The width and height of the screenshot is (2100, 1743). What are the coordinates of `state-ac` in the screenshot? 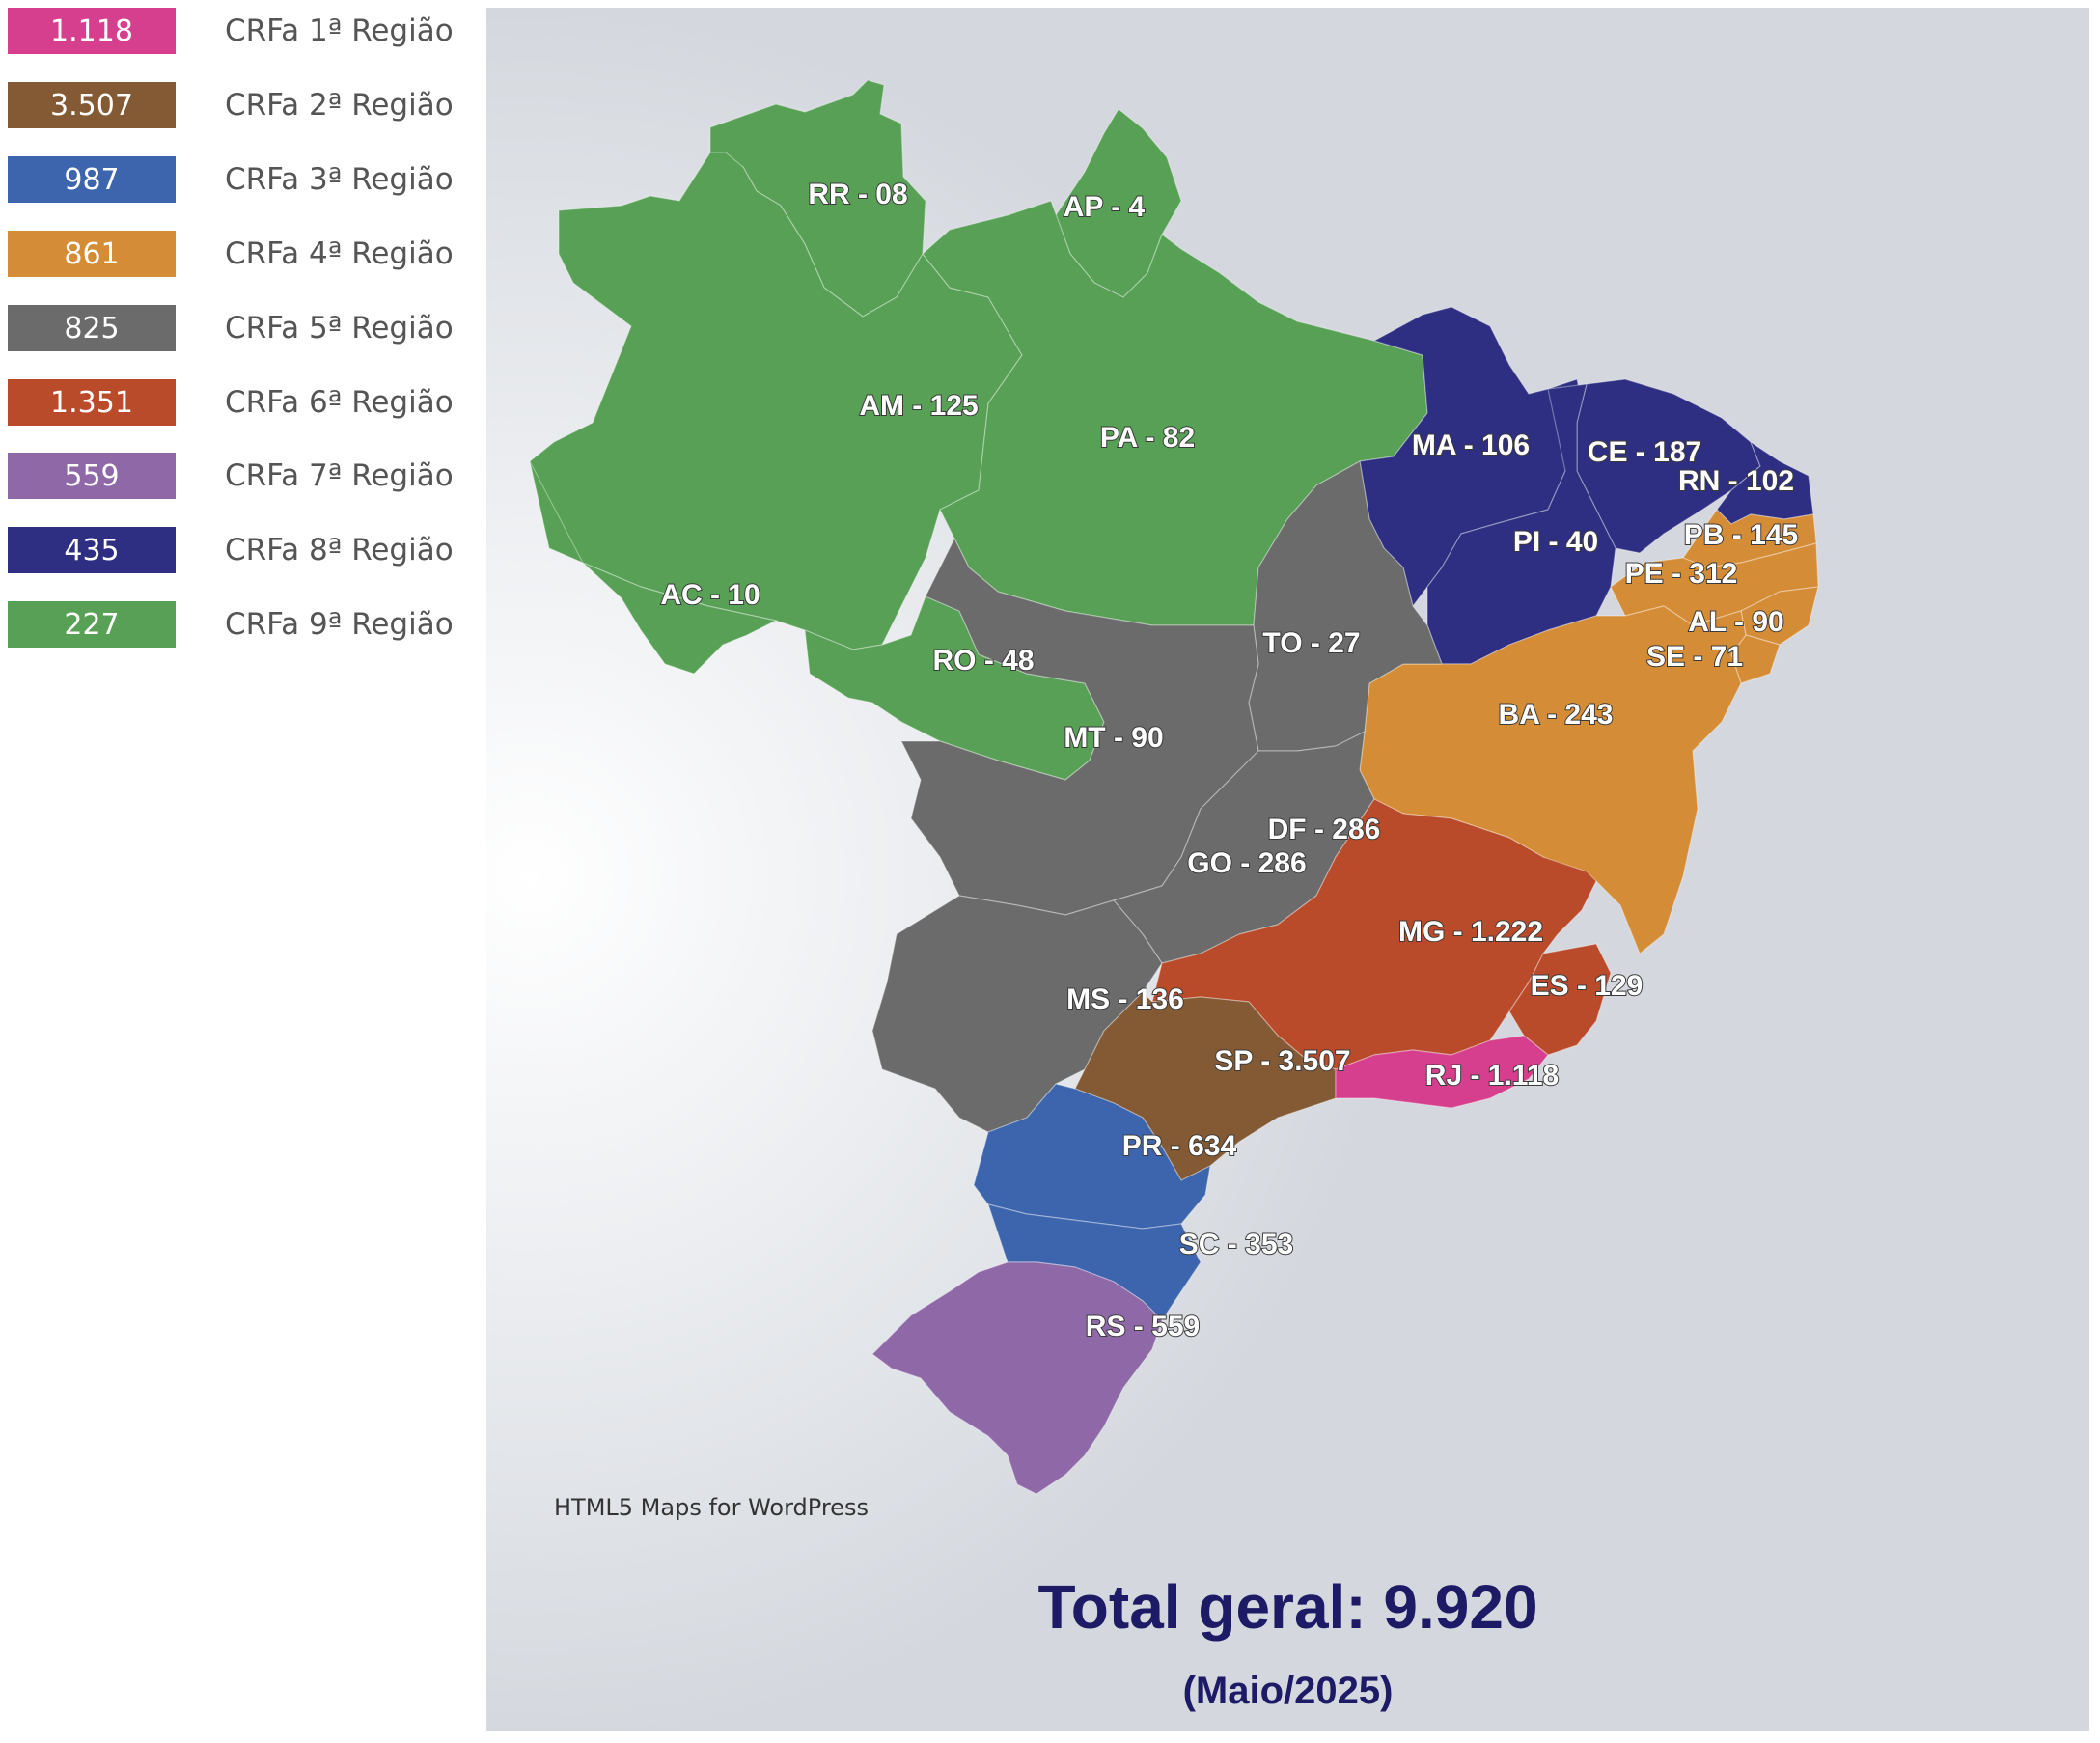 It's located at (653, 567).